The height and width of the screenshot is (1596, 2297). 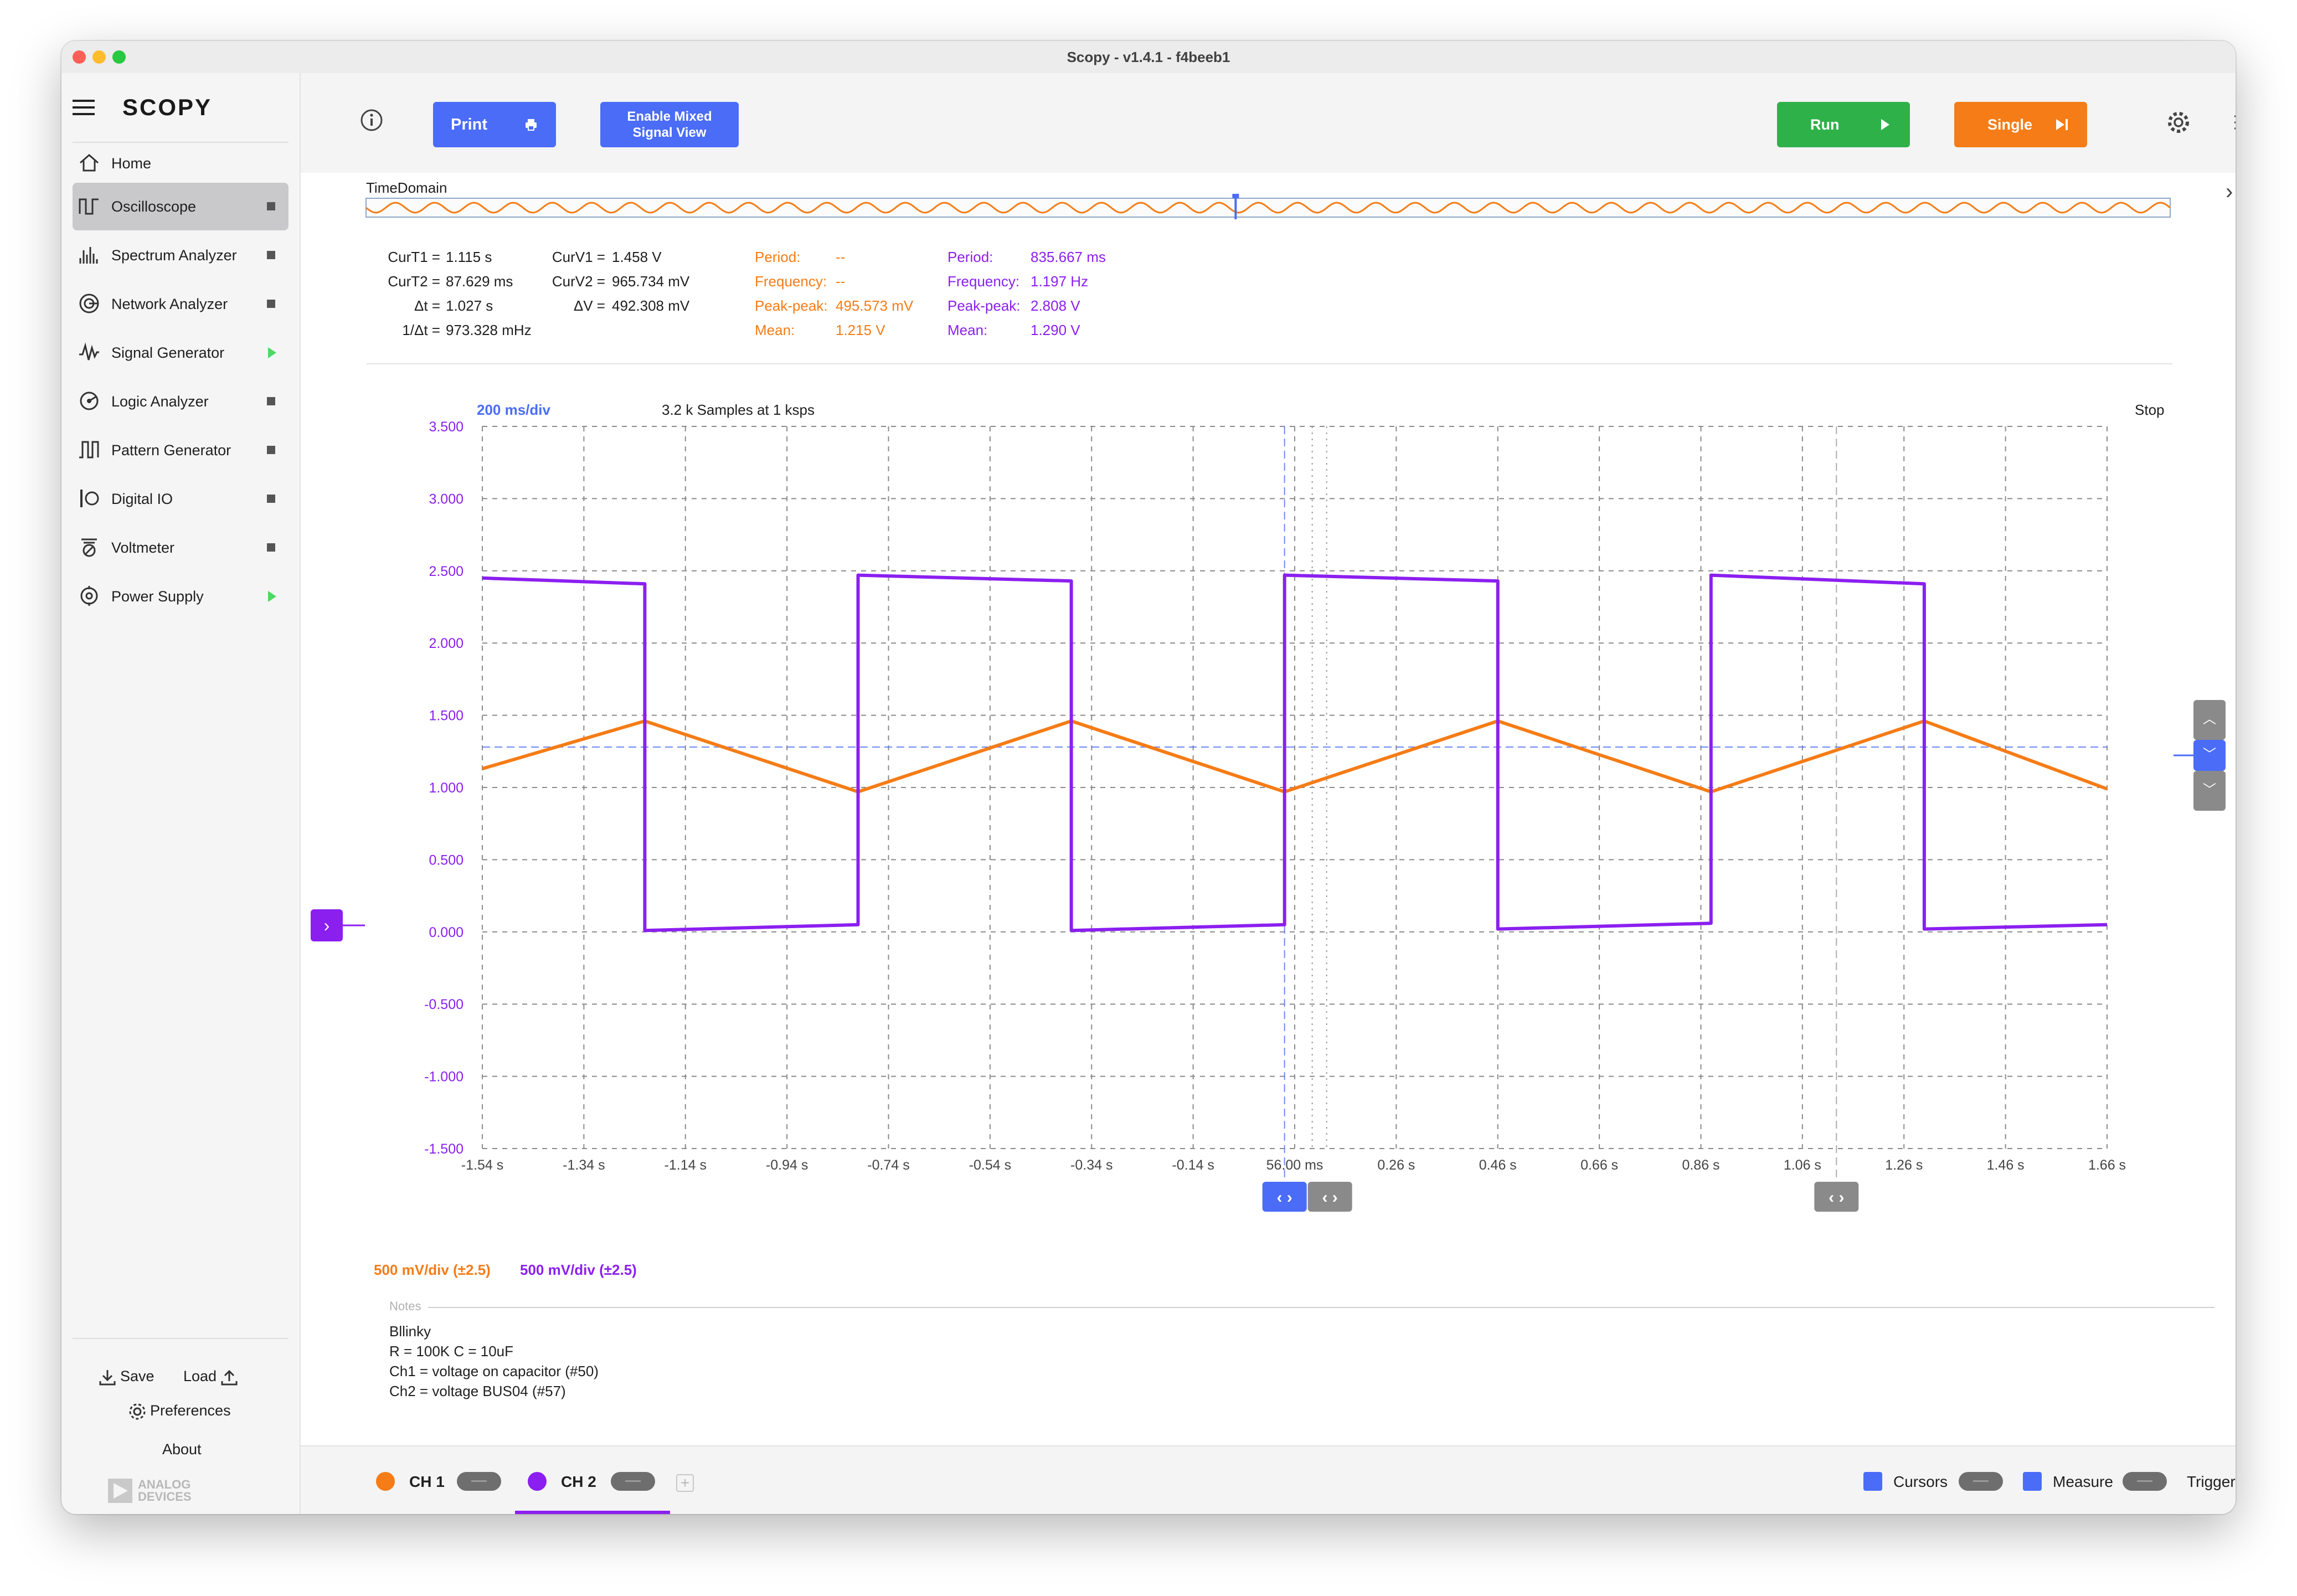 What do you see at coordinates (1920, 1481) in the screenshot?
I see `cursors-label: Cursors` at bounding box center [1920, 1481].